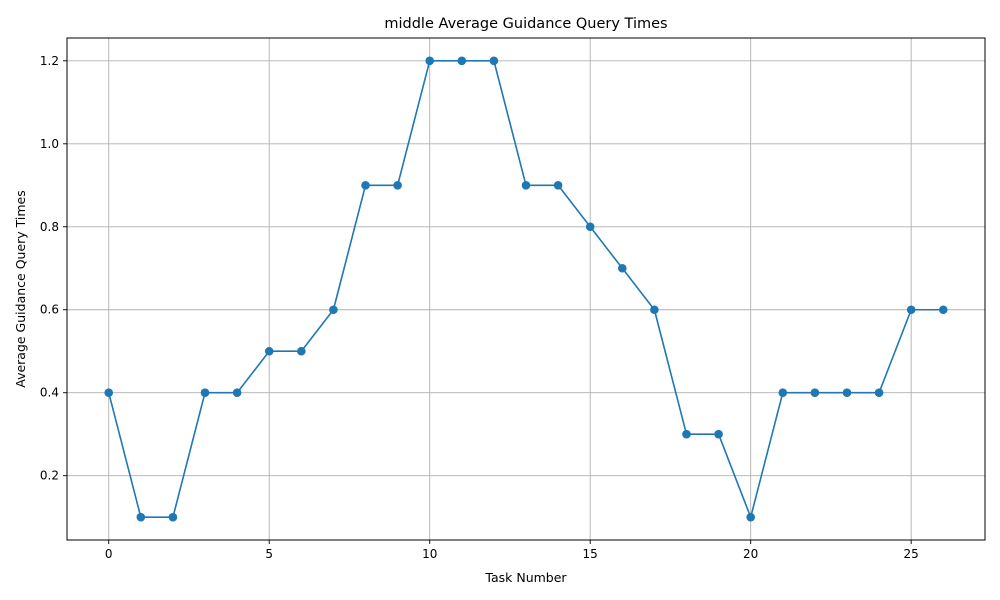  What do you see at coordinates (750, 554) in the screenshot?
I see `x-tick-label: 20` at bounding box center [750, 554].